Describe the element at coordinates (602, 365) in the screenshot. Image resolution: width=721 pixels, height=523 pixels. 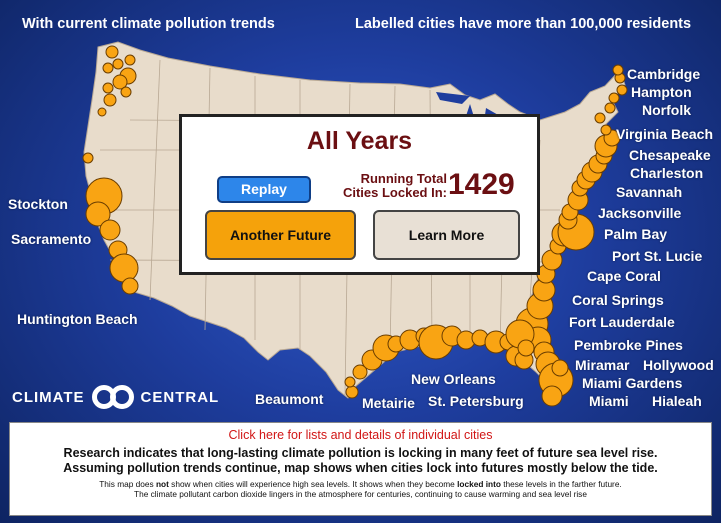
I see `city-label-miramar: Miramar` at that location.